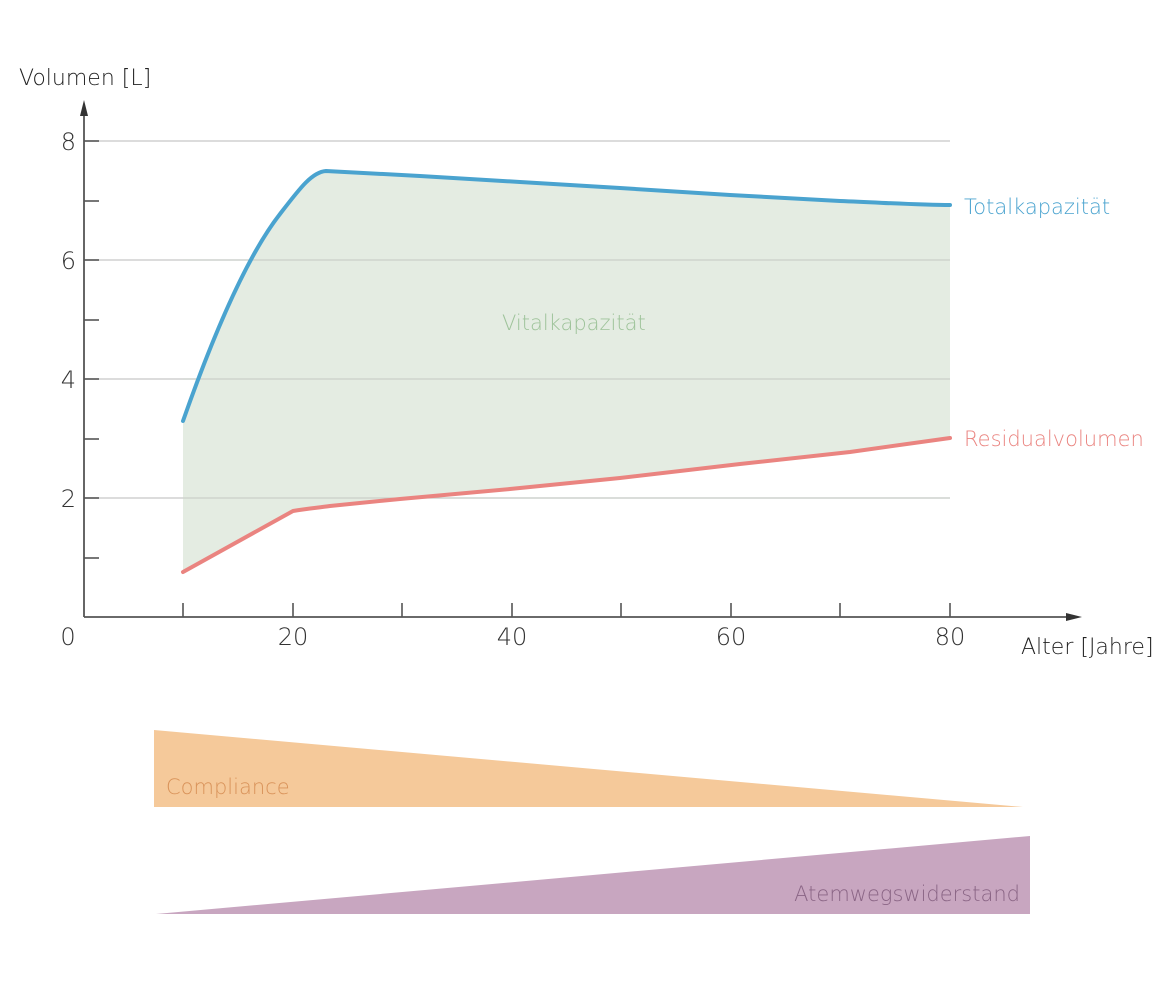 The image size is (1170, 1000). I want to click on residualvolumen-line, so click(566, 505).